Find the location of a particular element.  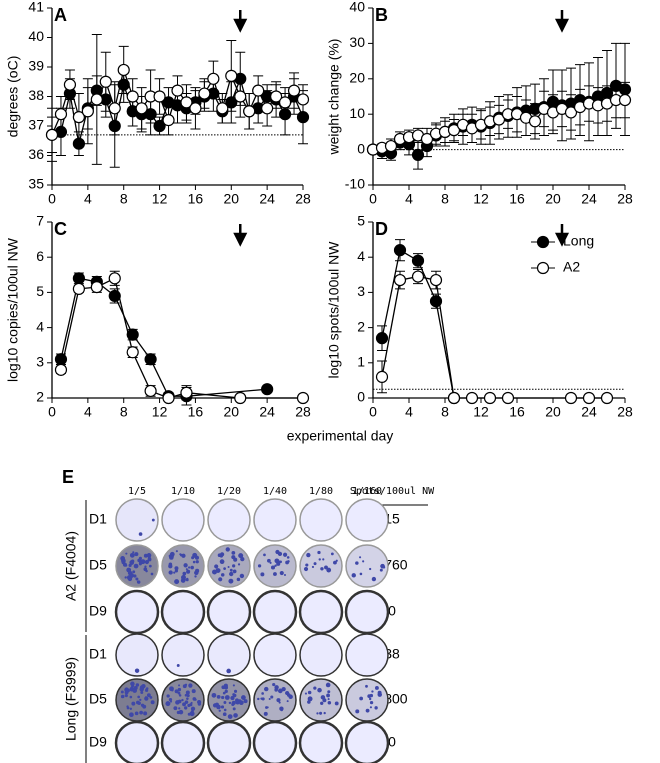

series-line is located at coordinates (494, 337).